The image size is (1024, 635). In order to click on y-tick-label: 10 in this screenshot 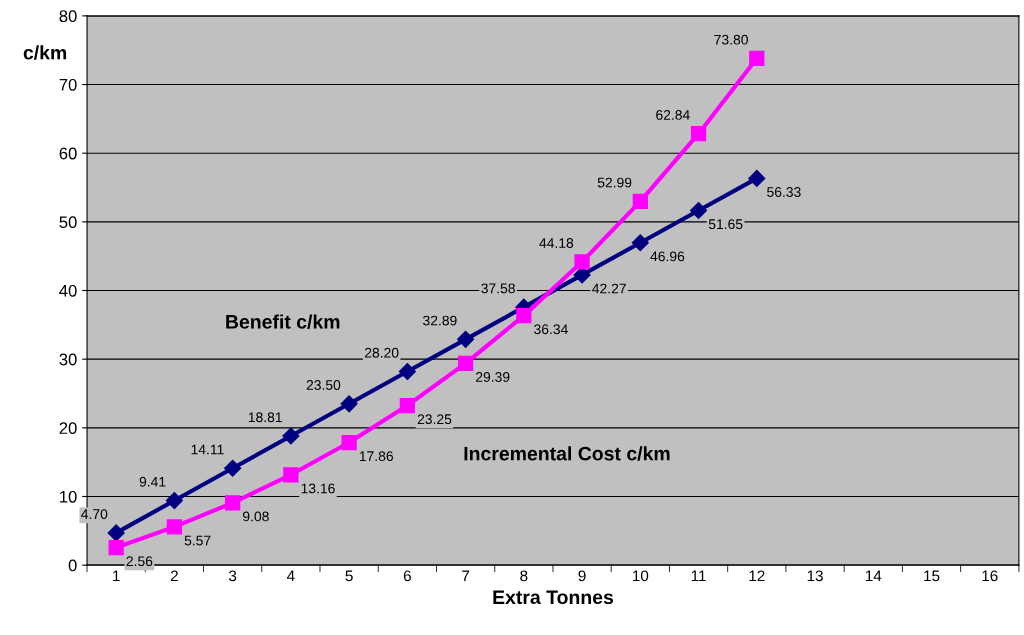, I will do `click(68, 496)`.